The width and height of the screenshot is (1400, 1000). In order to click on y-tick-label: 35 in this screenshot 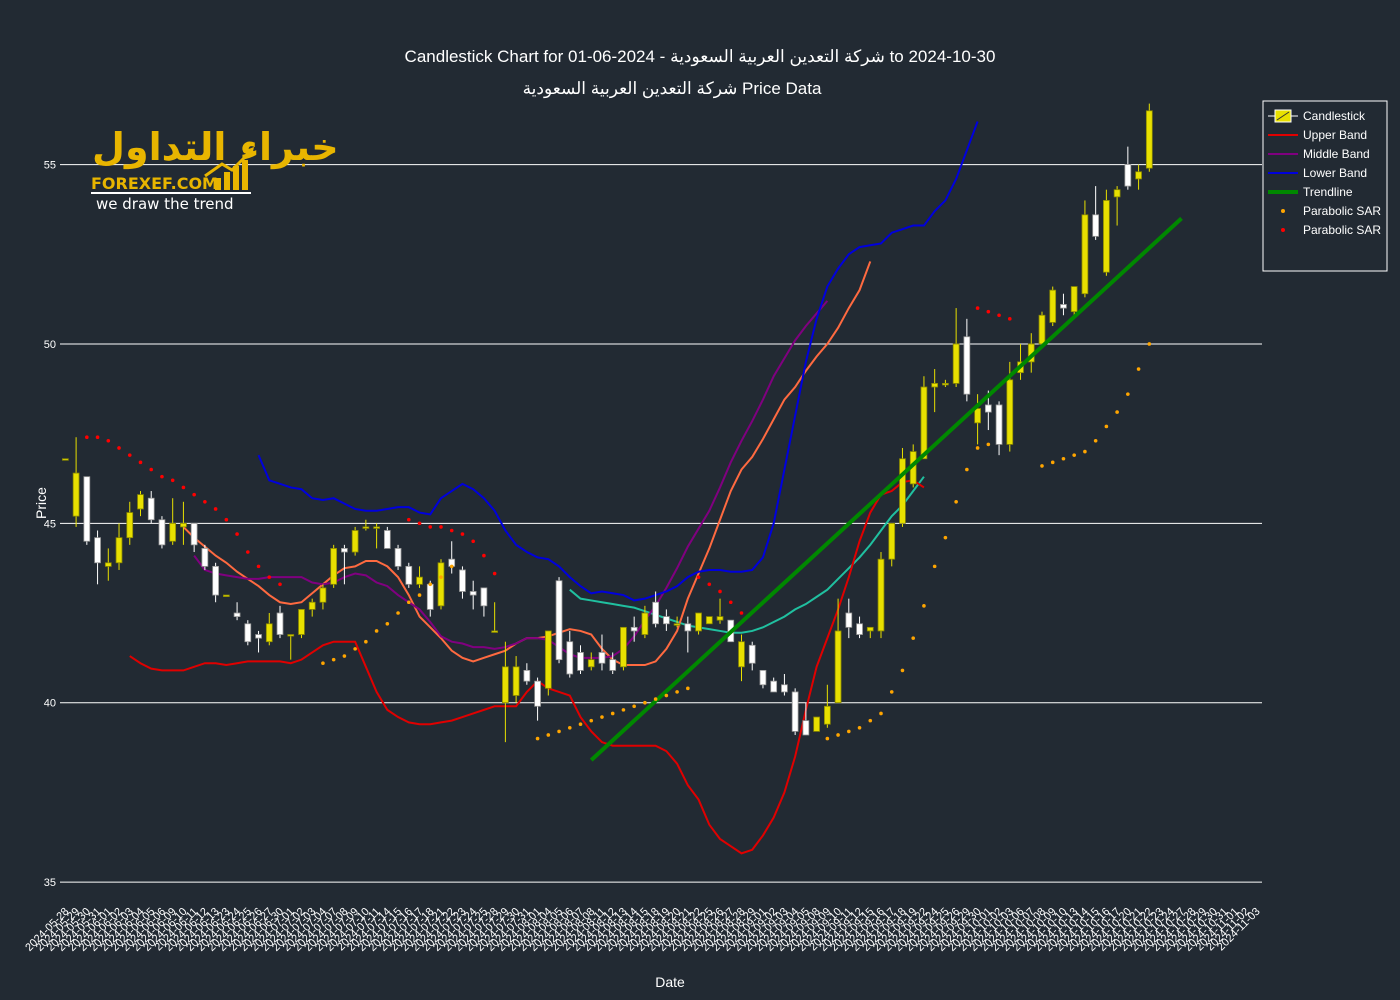, I will do `click(50, 883)`.